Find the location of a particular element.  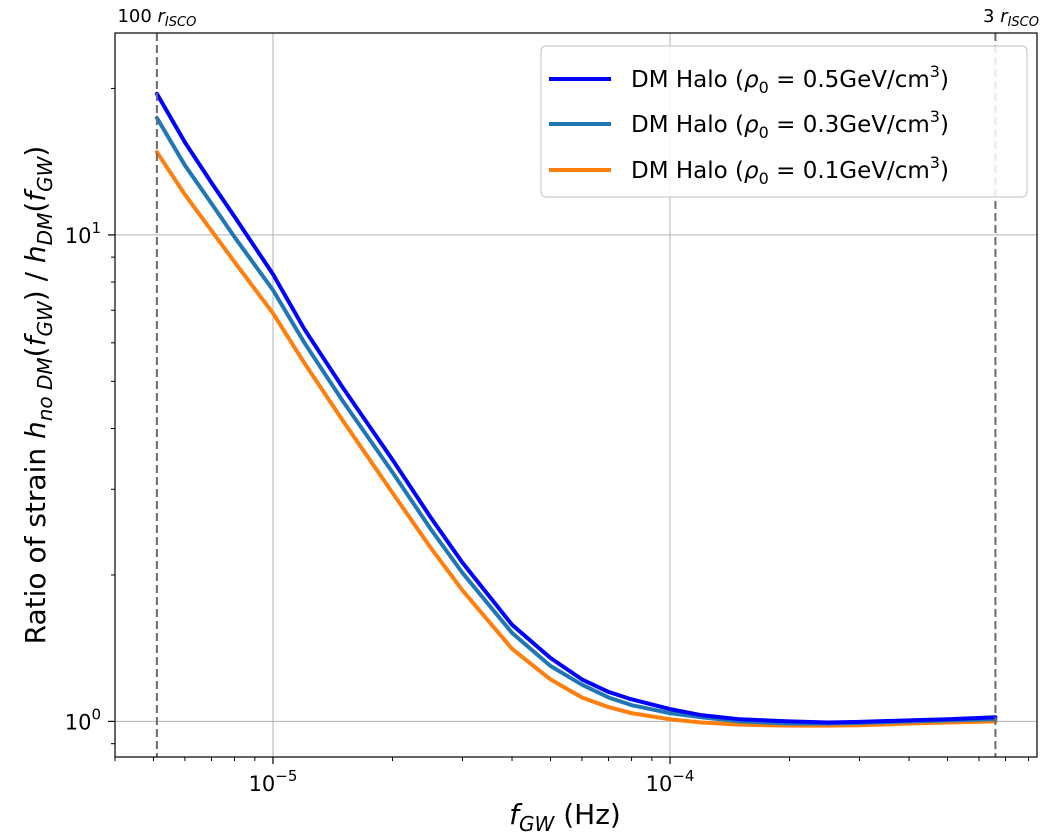

reference-line-label: 100 rISCO is located at coordinates (156, 18).